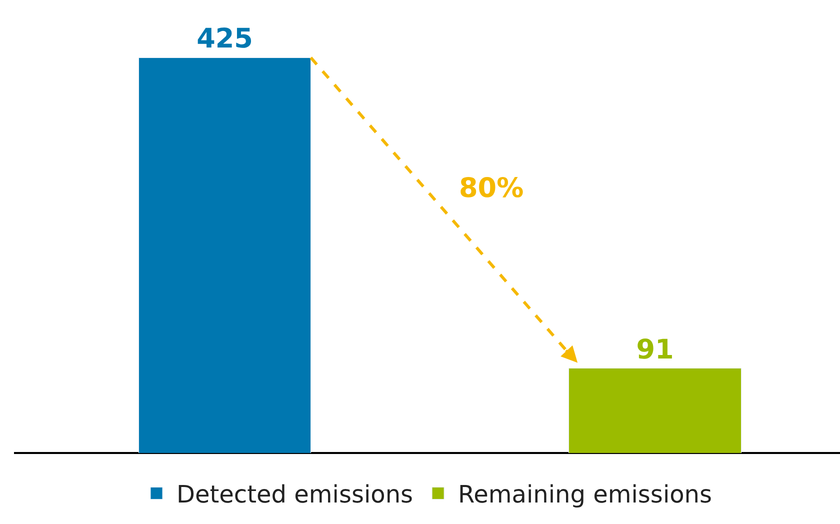 Image resolution: width=840 pixels, height=524 pixels. I want to click on legend-label: Remaining emissions, so click(585, 494).